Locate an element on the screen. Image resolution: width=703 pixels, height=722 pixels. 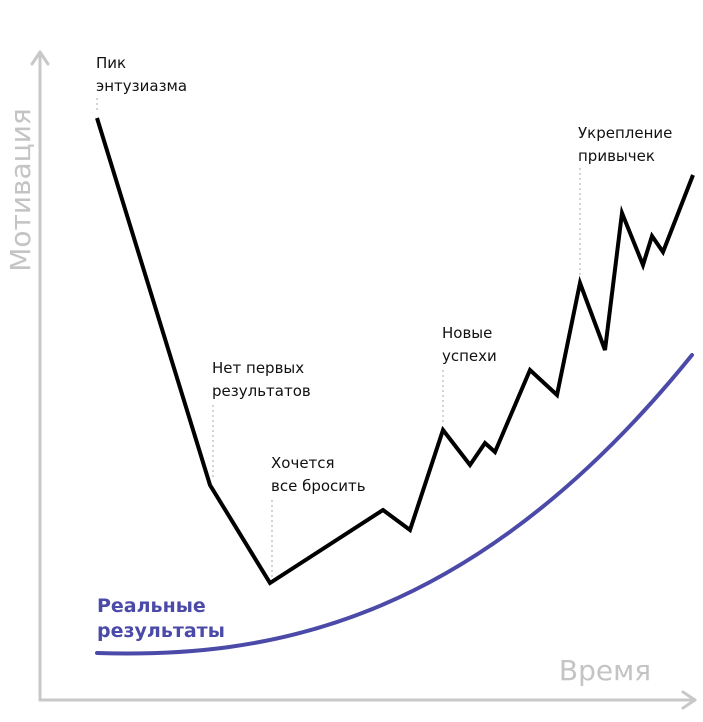
annotation-text: успехи is located at coordinates (469, 356).